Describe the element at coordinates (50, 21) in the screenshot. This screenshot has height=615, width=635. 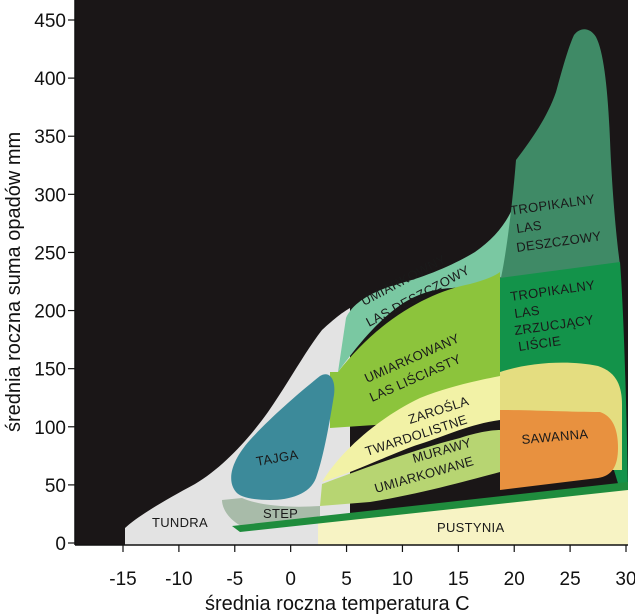
I see `y-tick-label: 450` at that location.